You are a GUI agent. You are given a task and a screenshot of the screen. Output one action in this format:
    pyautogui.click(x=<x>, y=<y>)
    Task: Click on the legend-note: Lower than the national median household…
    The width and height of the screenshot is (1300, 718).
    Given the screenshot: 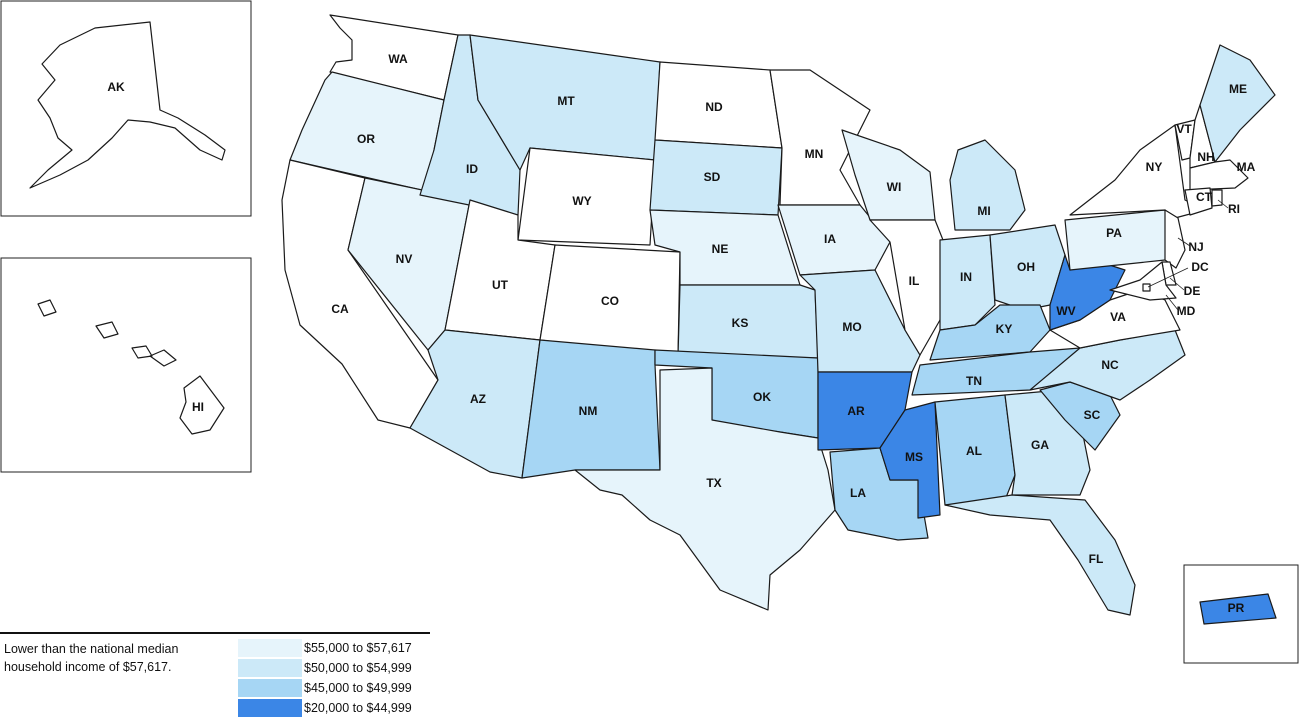 What is the action you would take?
    pyautogui.click(x=91, y=658)
    